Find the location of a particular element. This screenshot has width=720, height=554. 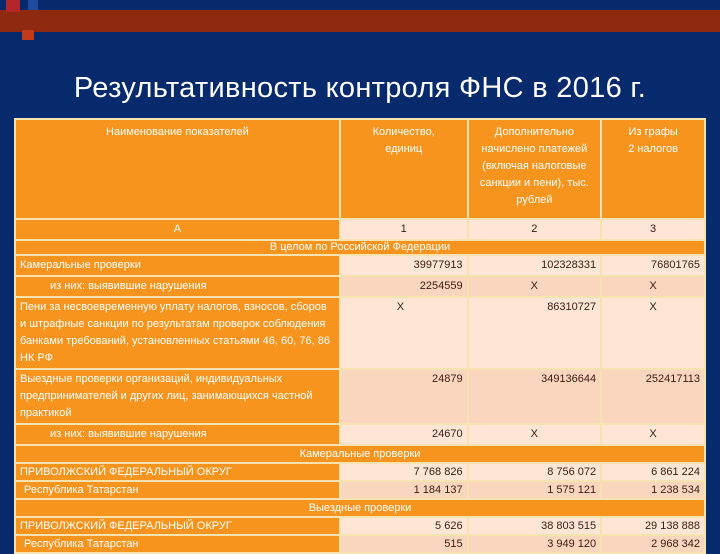

value-cell: 2254559 is located at coordinates (403, 286).